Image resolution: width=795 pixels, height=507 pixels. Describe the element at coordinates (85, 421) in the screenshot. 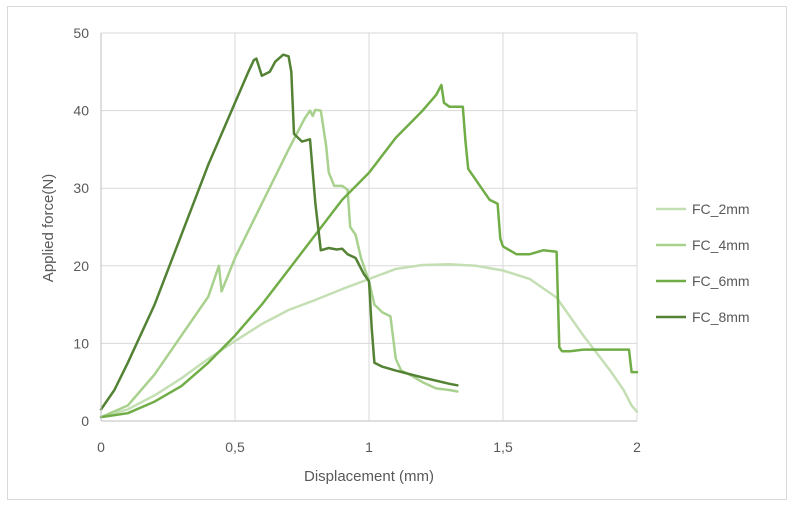

I see `y-tick-label: 0` at that location.